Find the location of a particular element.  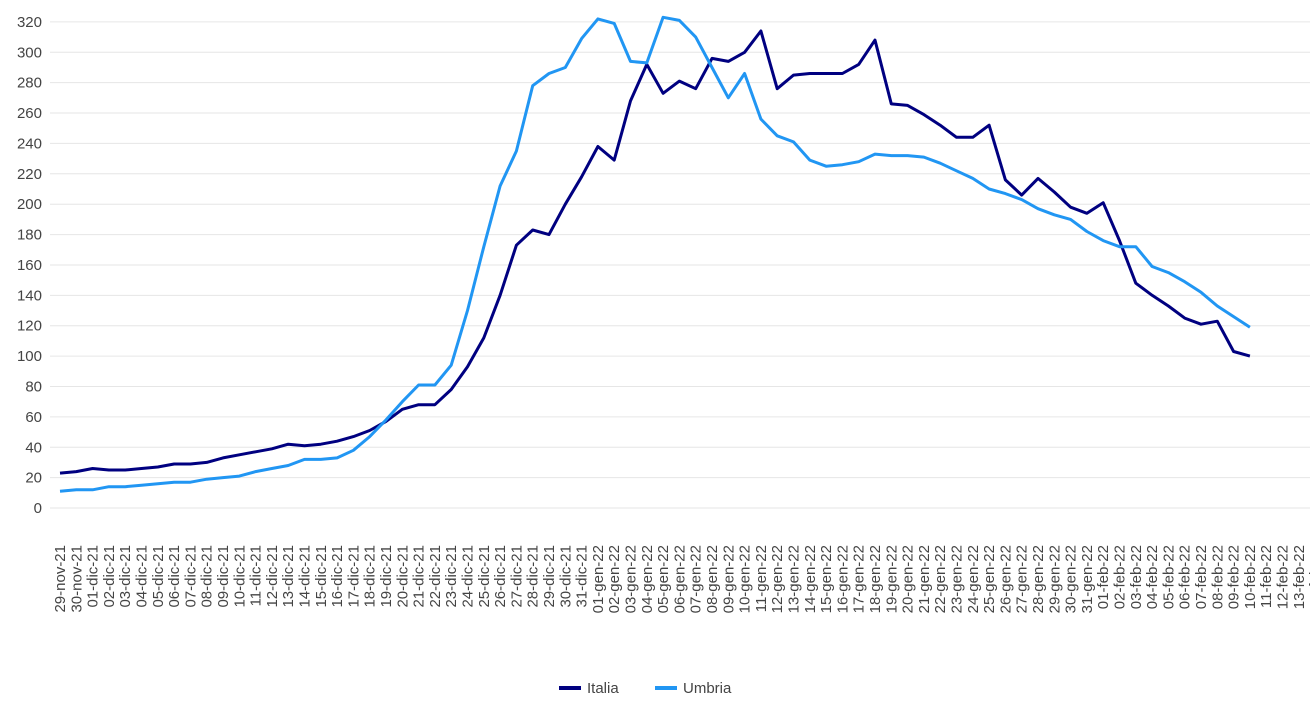

x-tick-label: 21-dic-21 is located at coordinates (419, 576).